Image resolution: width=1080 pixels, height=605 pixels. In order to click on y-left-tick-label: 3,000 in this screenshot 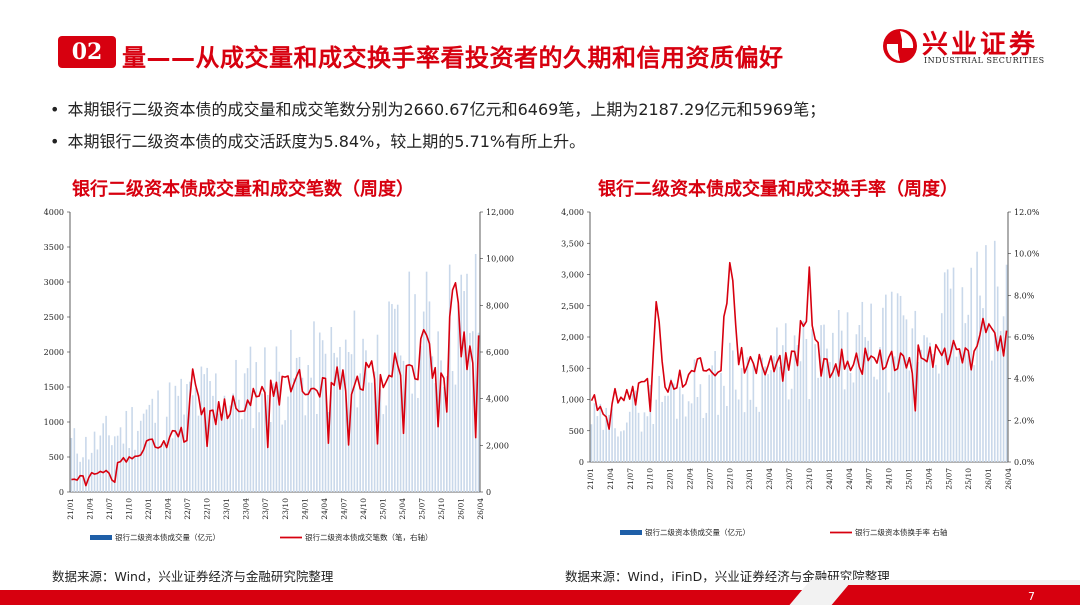, I will do `click(572, 275)`.